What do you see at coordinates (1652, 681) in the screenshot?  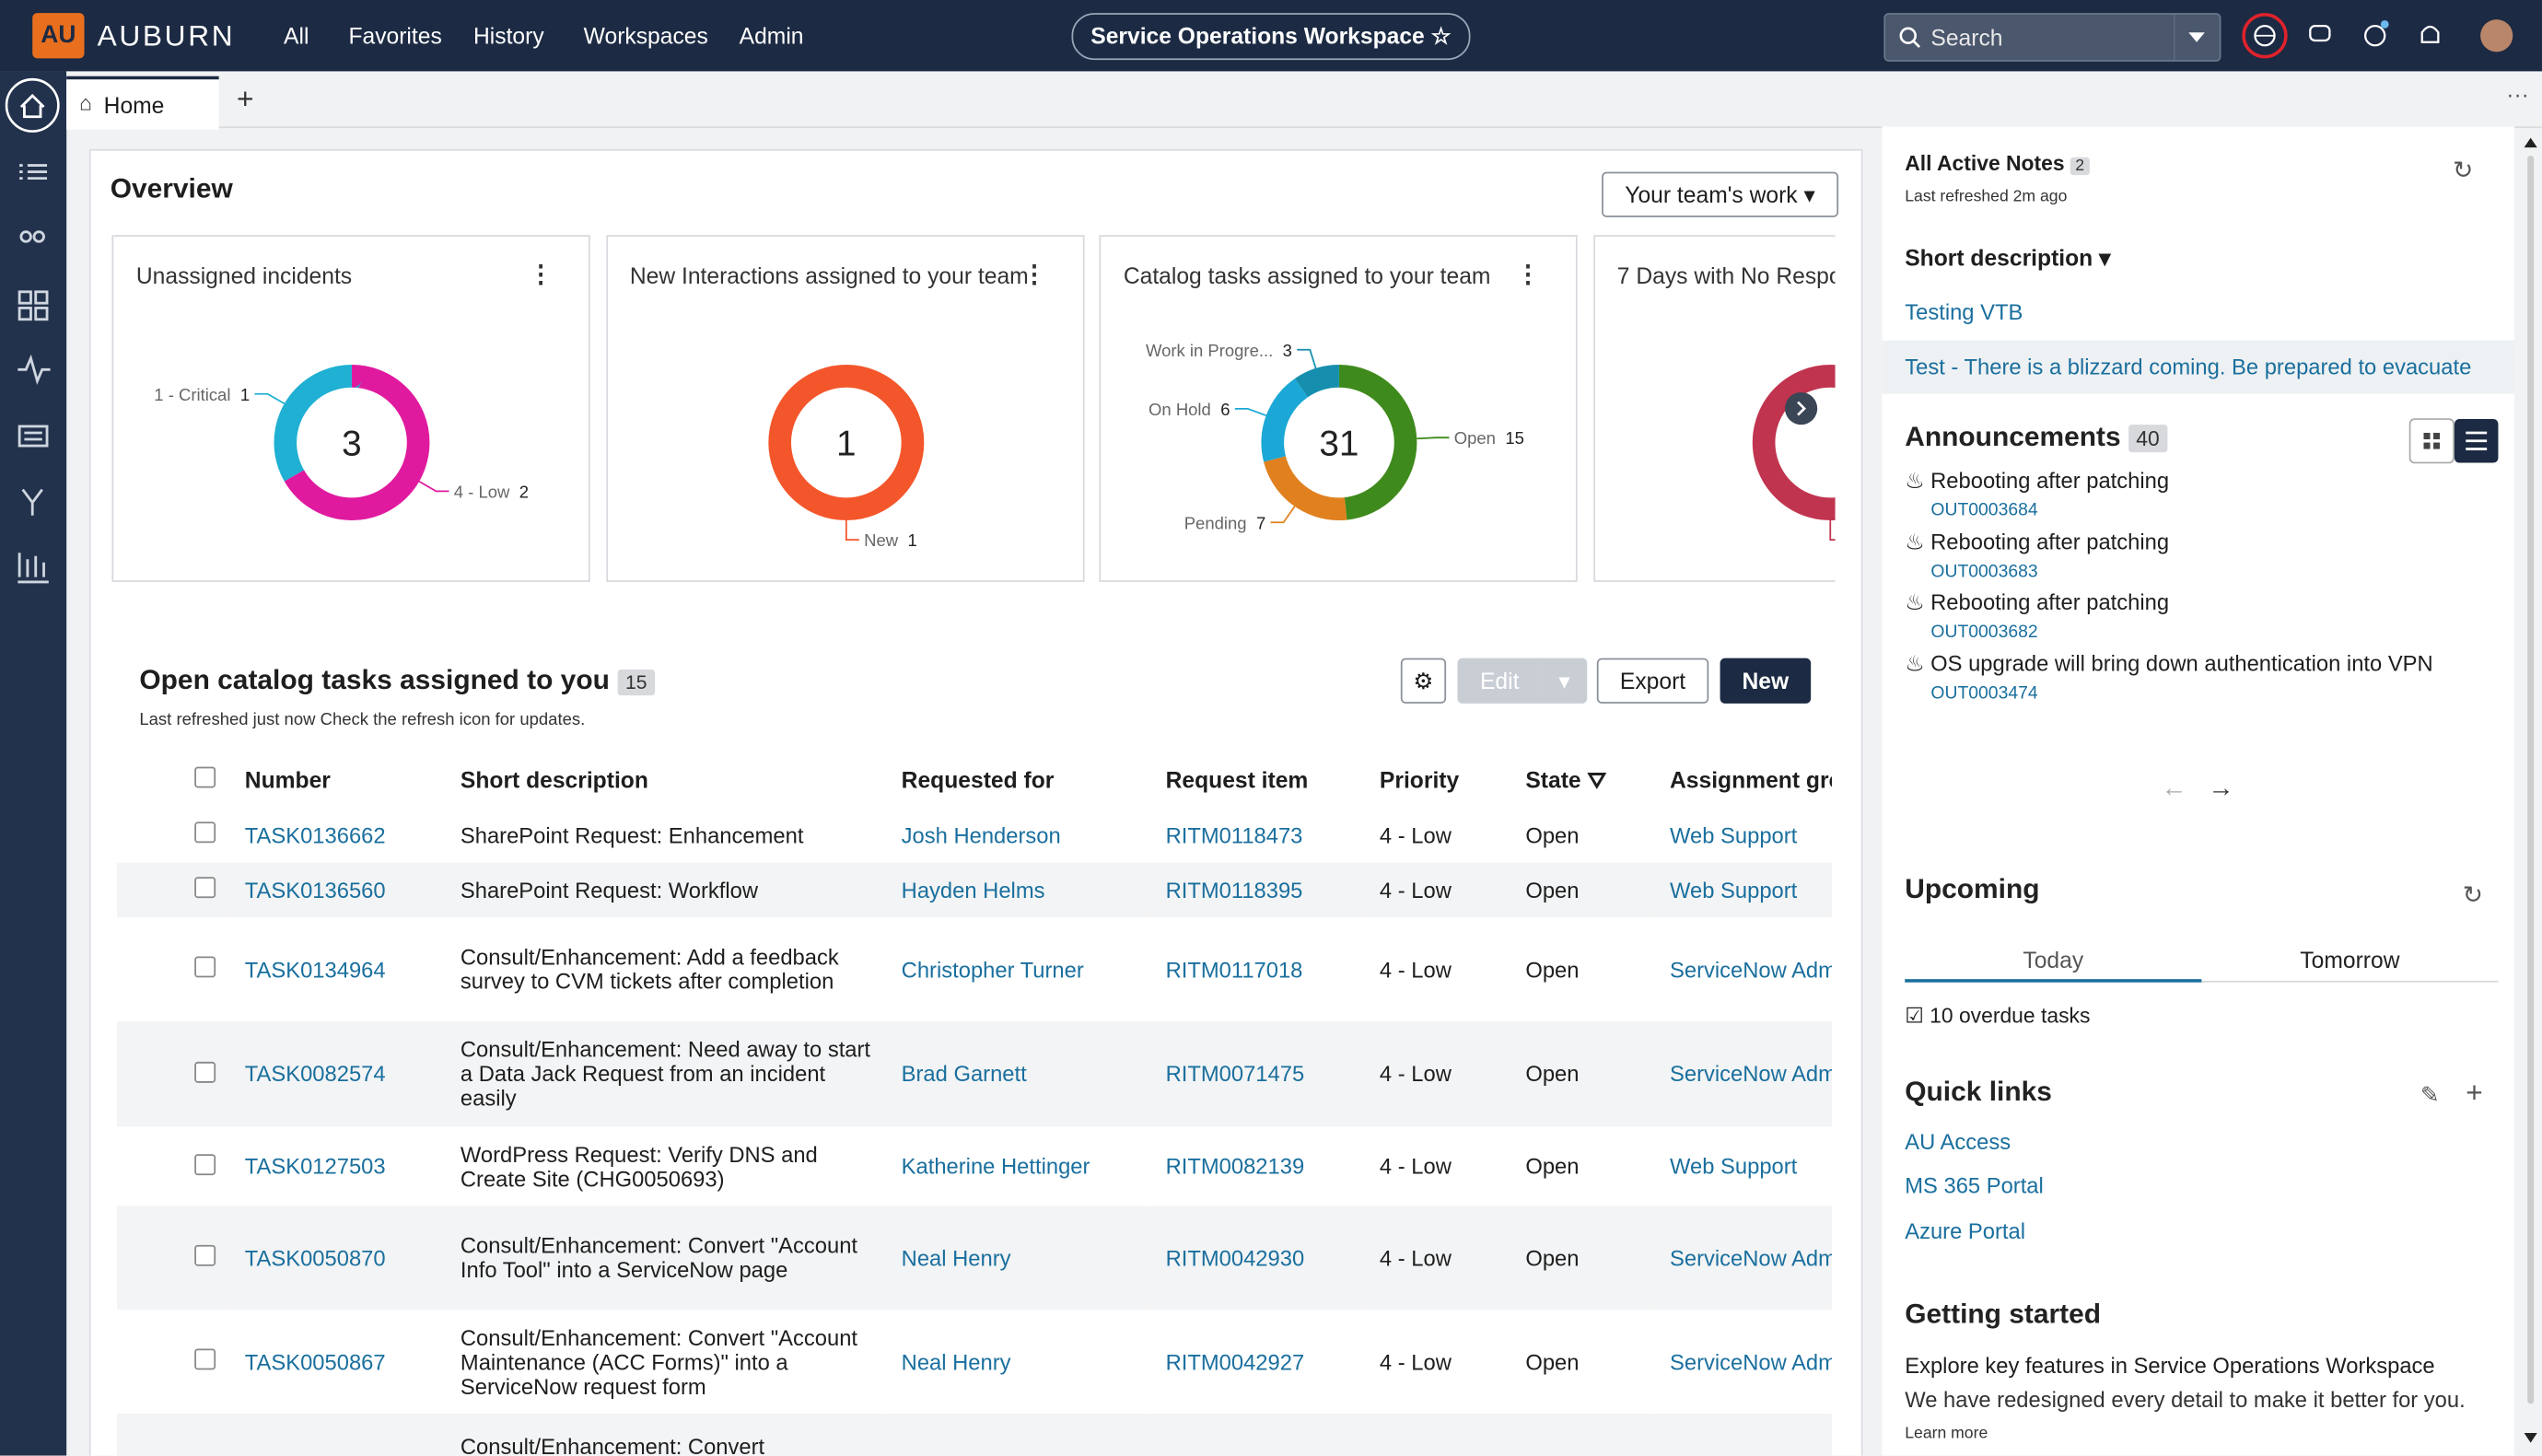 I see `export-button: Export` at bounding box center [1652, 681].